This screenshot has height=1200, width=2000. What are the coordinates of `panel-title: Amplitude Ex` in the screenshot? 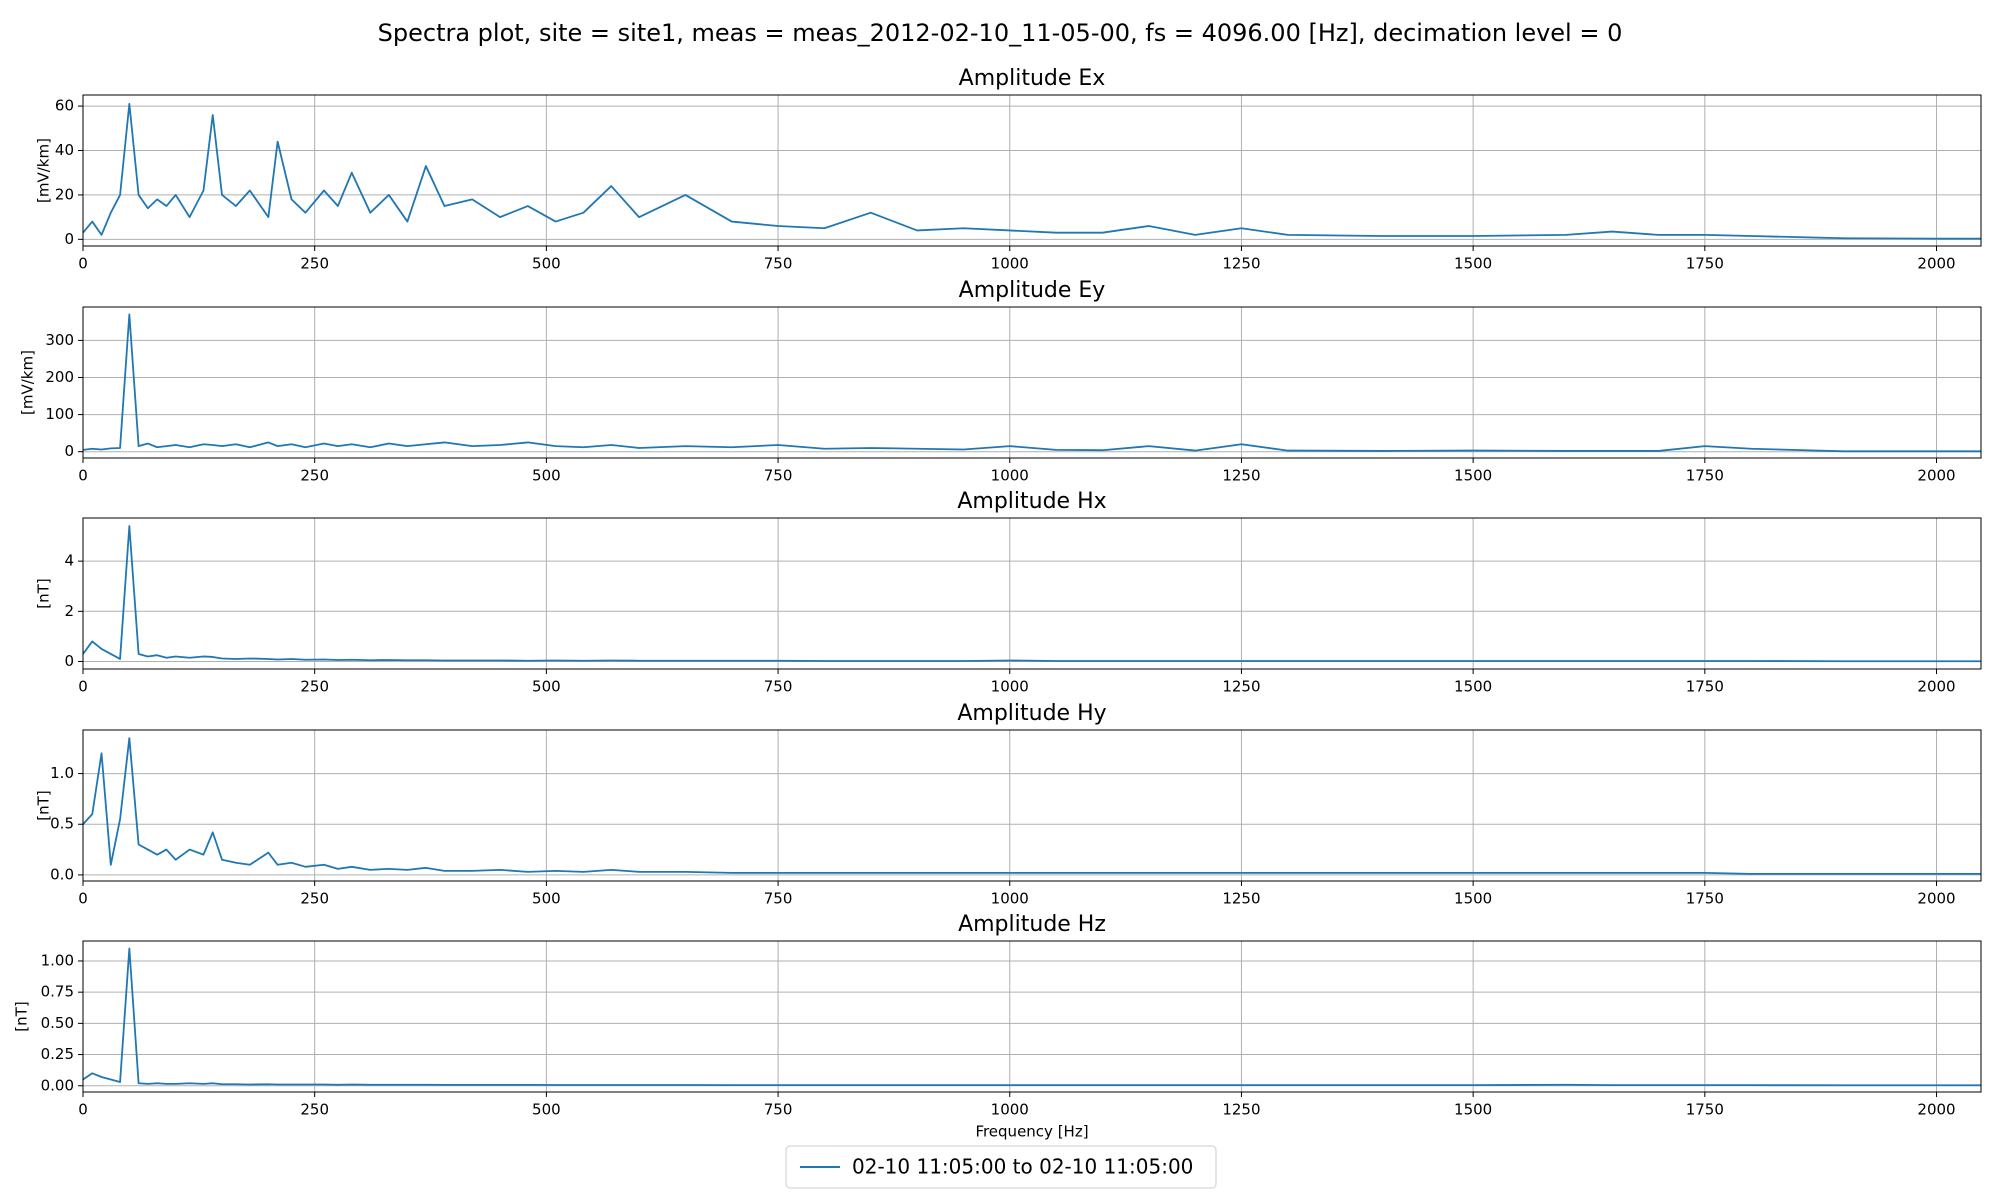 It's located at (1032, 78).